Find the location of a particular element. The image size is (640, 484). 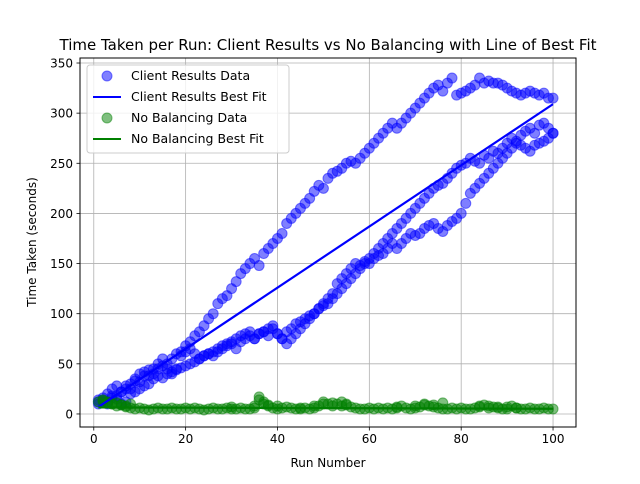

y-axis-label: Time Taken (seconds) is located at coordinates (32, 242).